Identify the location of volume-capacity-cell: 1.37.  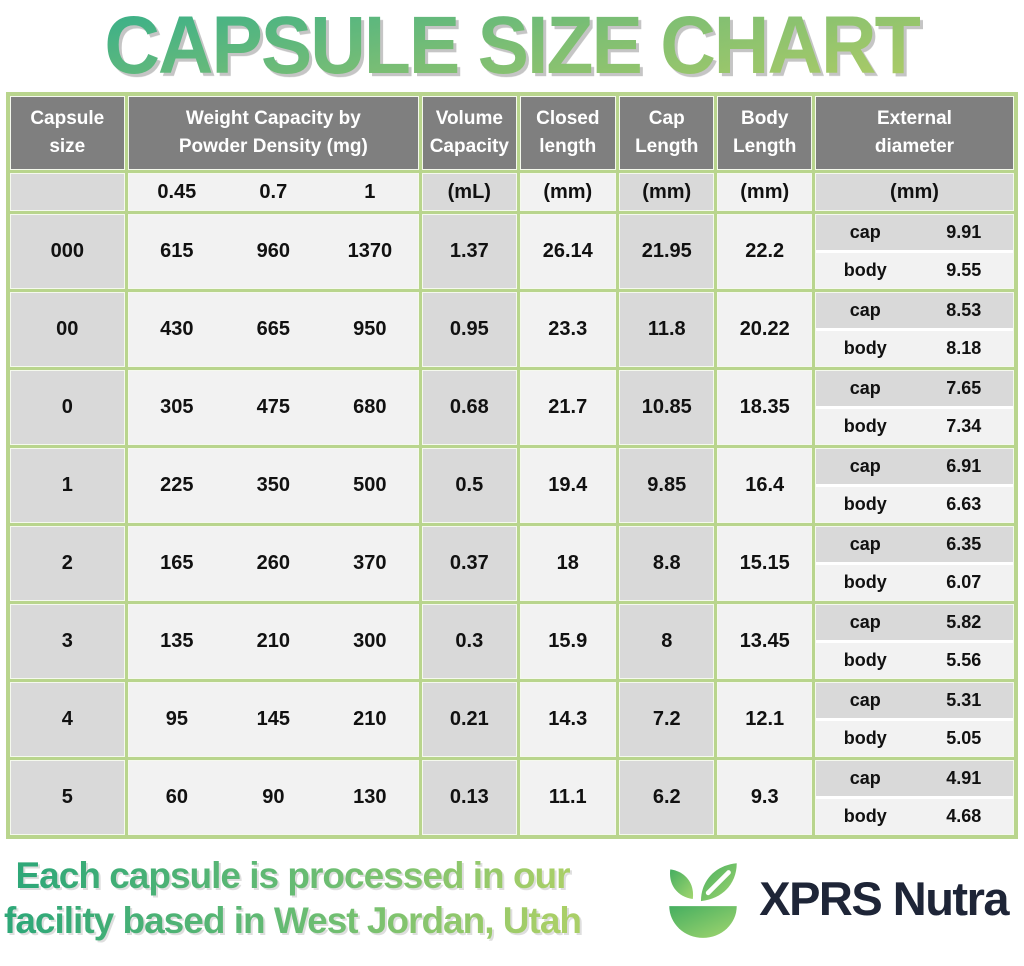
(469, 251).